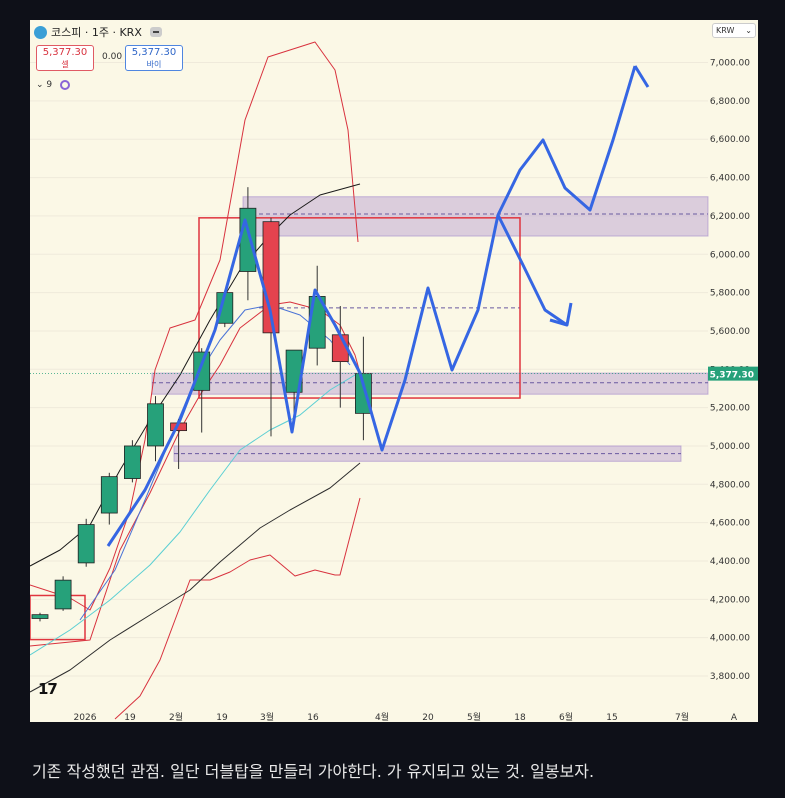 The height and width of the screenshot is (798, 785). What do you see at coordinates (730, 485) in the screenshot?
I see `y-tick-label: 4,800.00` at bounding box center [730, 485].